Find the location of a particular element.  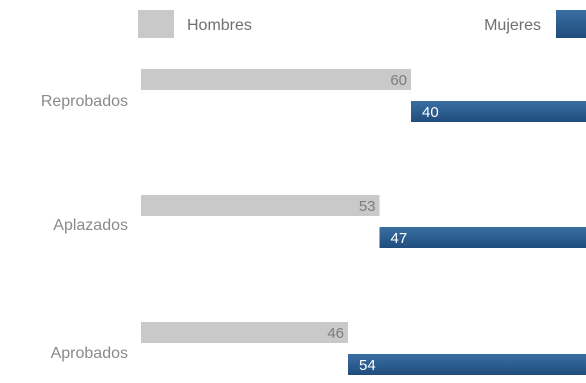

category-labels: Reprobados Aplazados Aprobados is located at coordinates (84, 227).